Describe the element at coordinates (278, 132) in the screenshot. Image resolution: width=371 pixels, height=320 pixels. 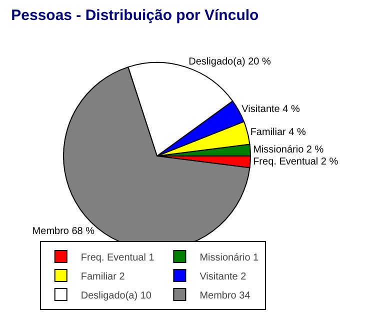
I see `data-label: Familiar 4 %` at that location.